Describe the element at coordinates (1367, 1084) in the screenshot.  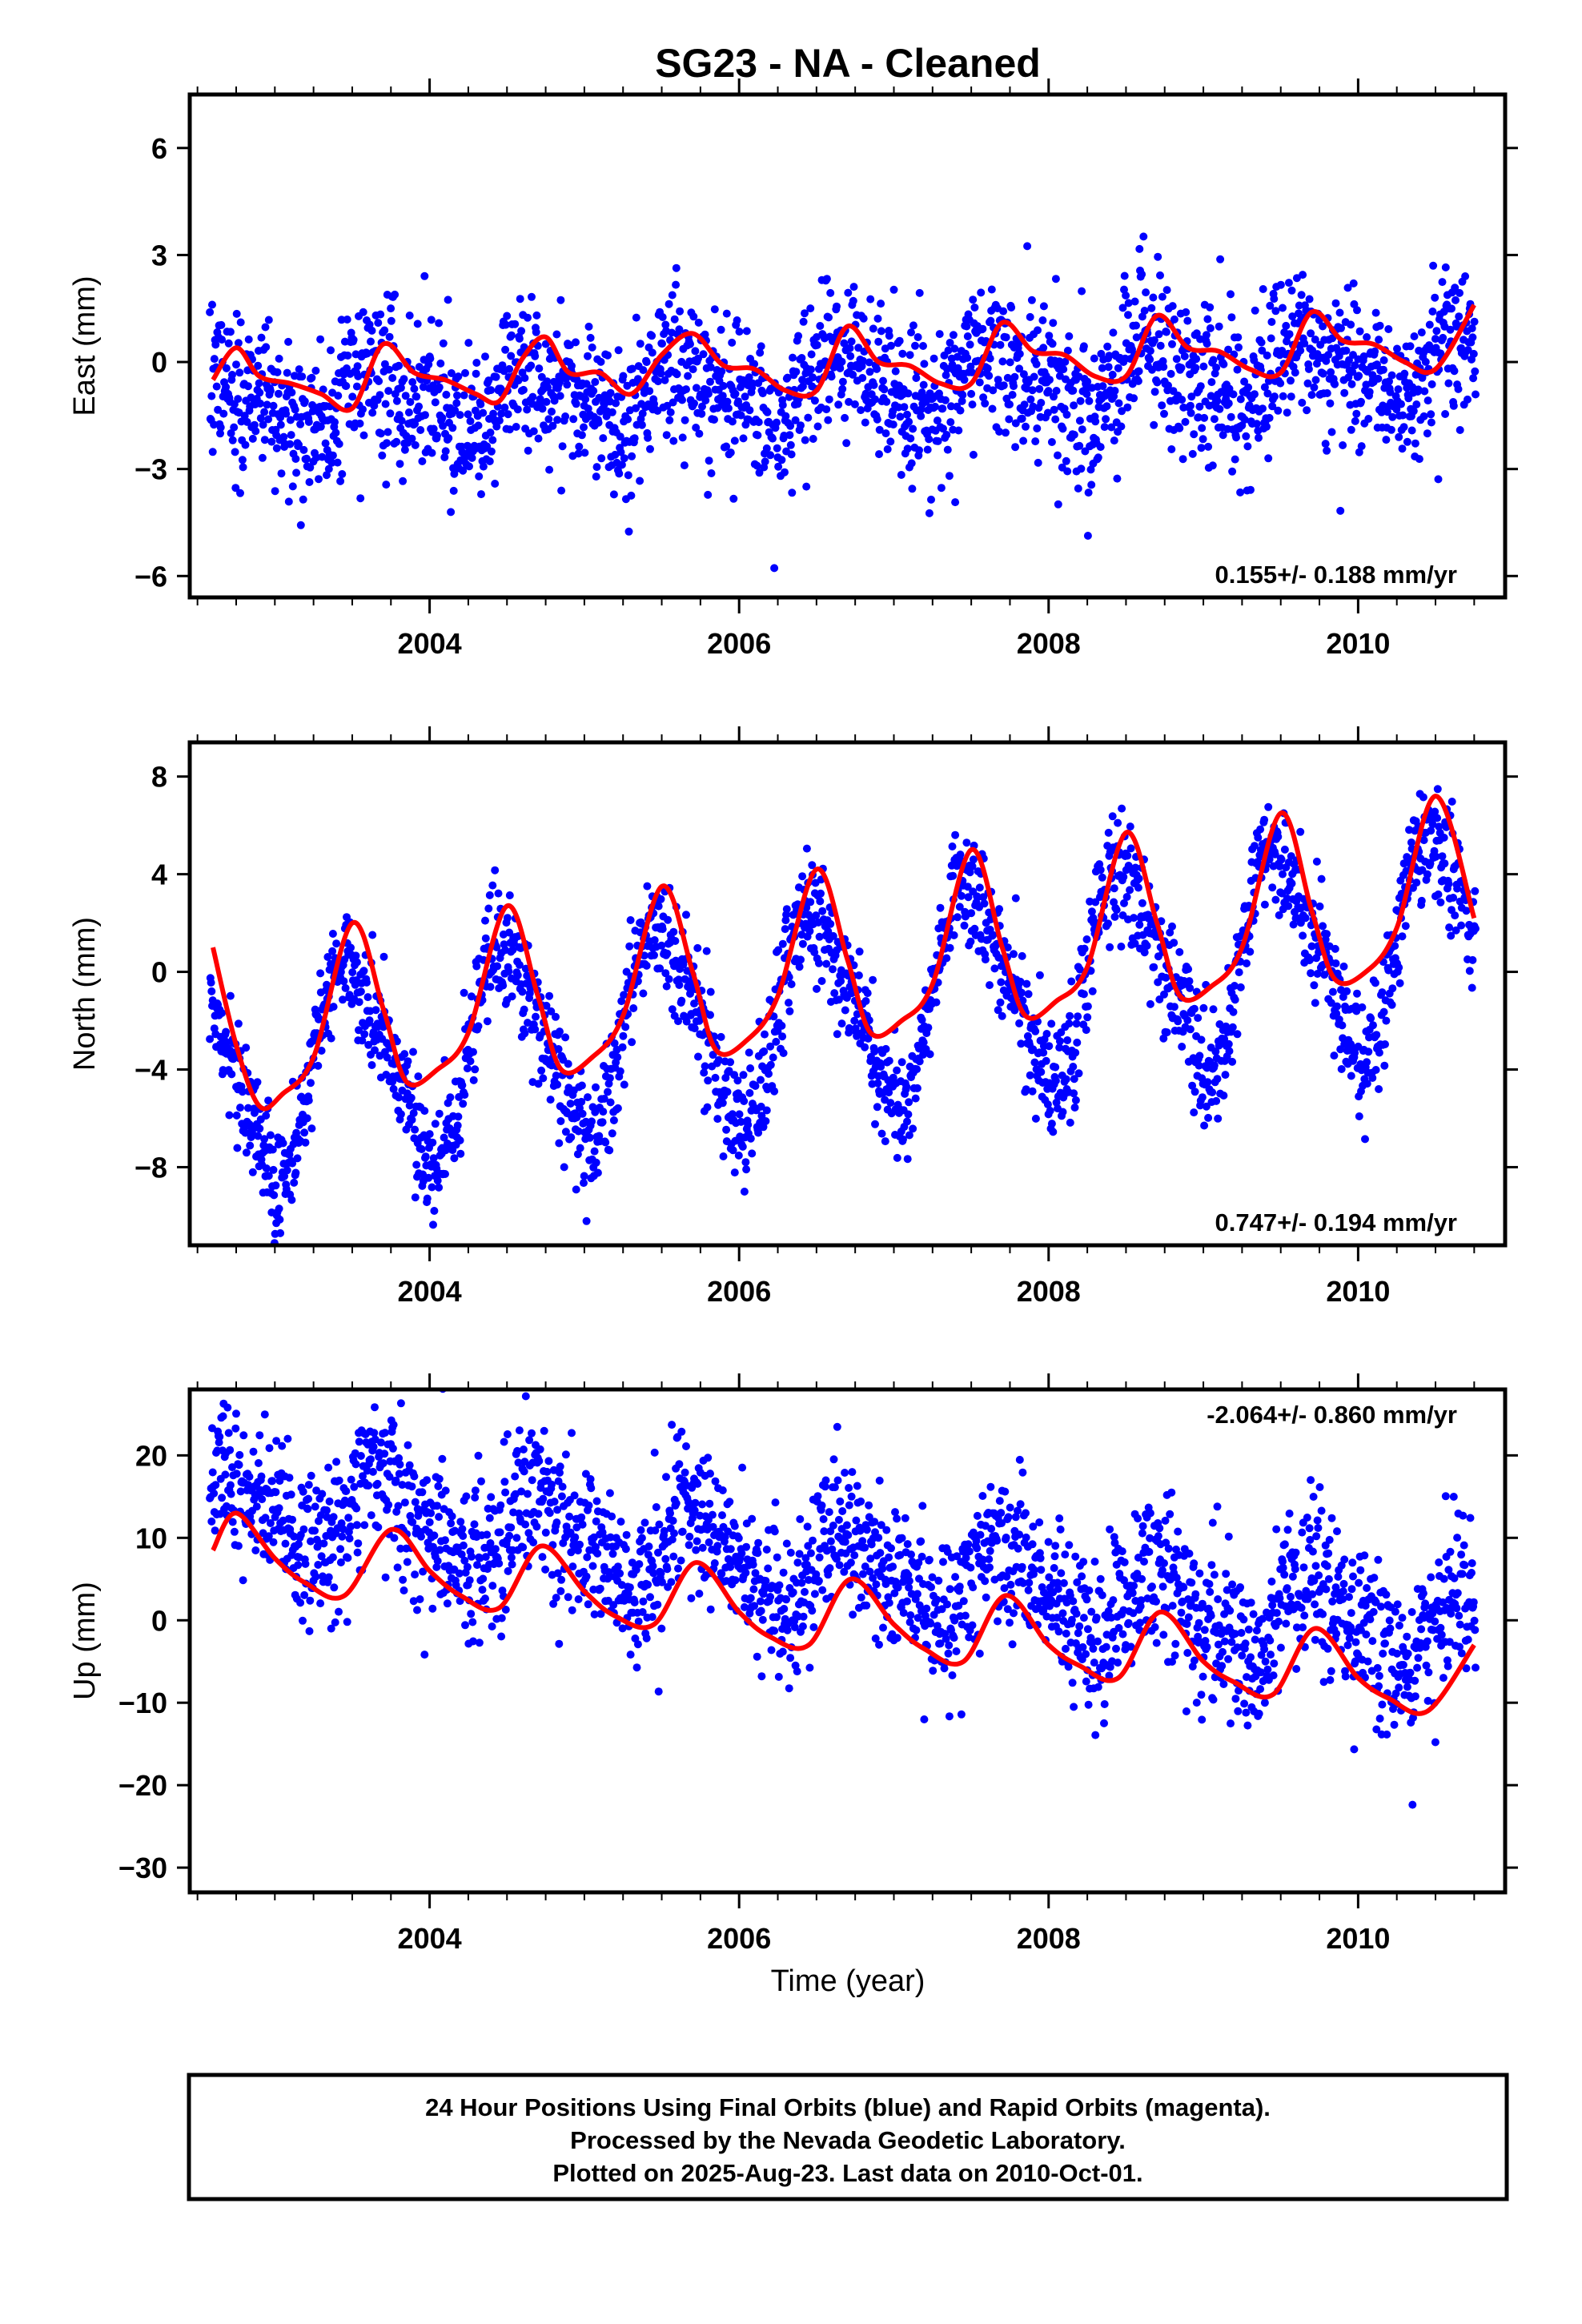
I see `north-point-2022` at that location.